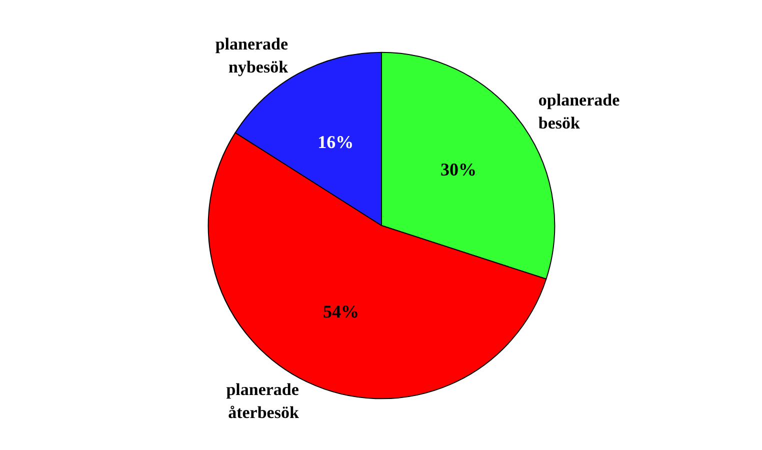 The height and width of the screenshot is (450, 762). Describe the element at coordinates (340, 312) in the screenshot. I see `data-label: 54%` at that location.